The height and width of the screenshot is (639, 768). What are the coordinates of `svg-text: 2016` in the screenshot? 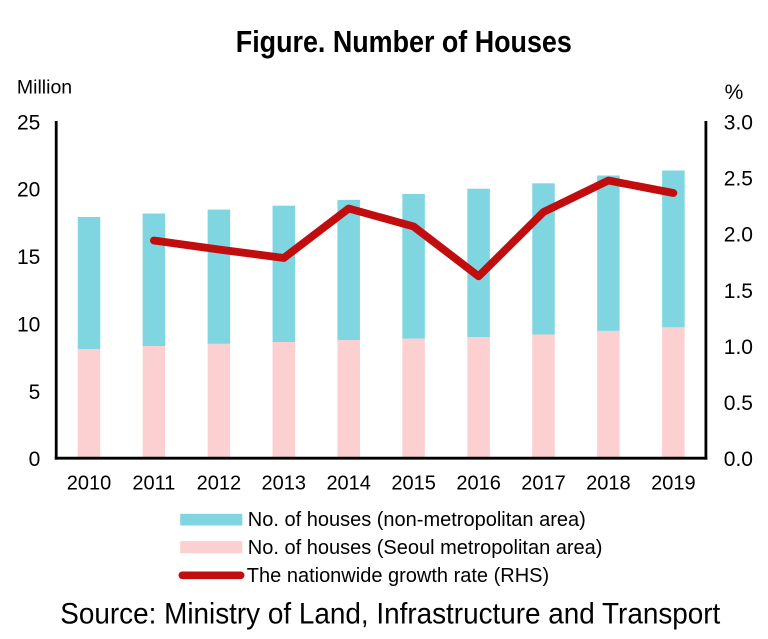 It's located at (478, 484).